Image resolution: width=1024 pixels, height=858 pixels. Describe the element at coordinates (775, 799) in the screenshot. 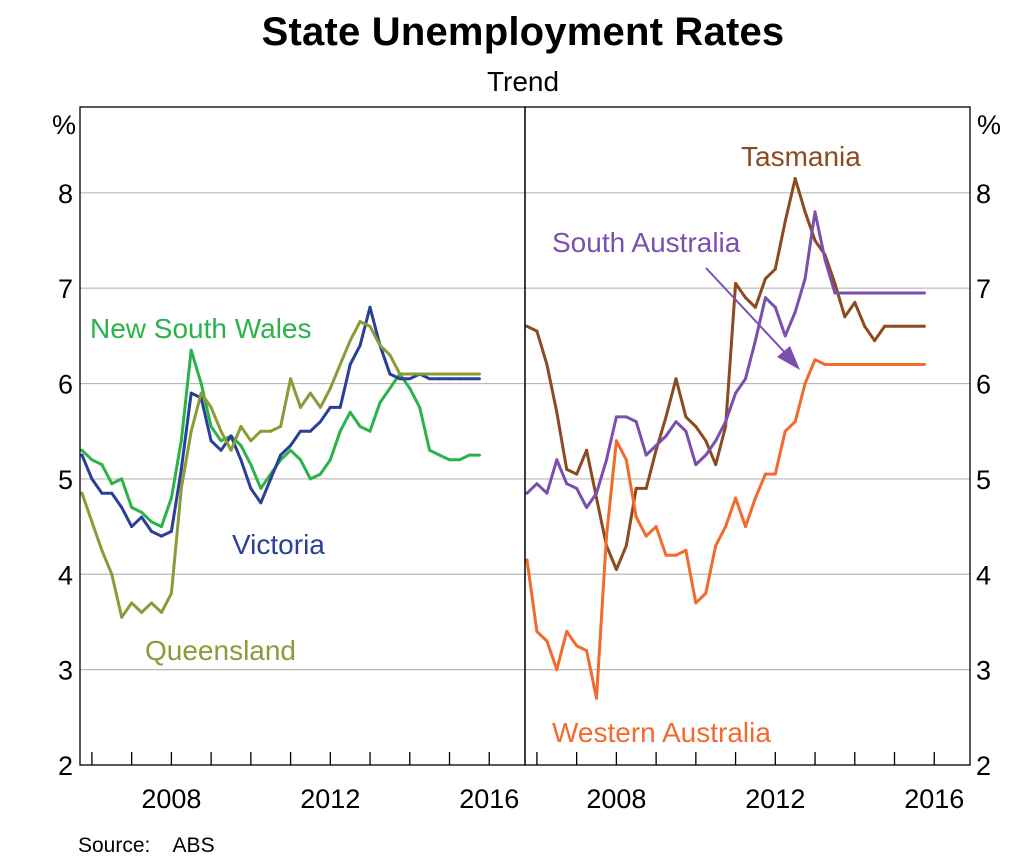

I see `x-tick-label-1-2012: 2012` at that location.